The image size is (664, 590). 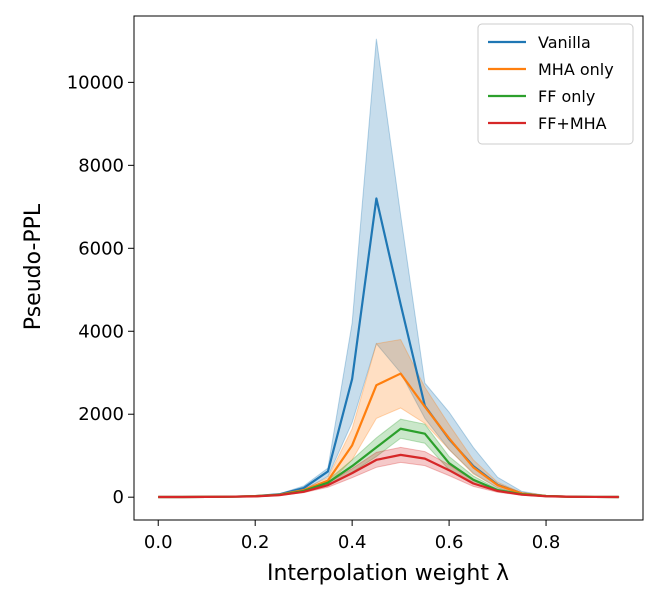 I want to click on legend-box, so click(x=555, y=84).